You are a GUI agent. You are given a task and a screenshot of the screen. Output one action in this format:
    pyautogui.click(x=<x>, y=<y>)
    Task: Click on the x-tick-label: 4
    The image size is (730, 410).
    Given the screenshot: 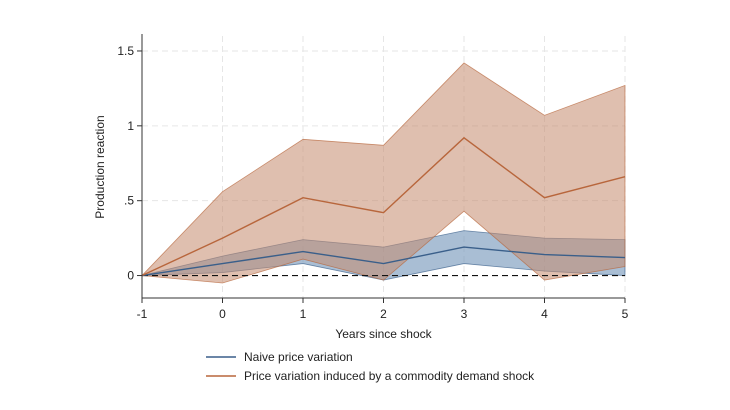 What is the action you would take?
    pyautogui.click(x=544, y=314)
    